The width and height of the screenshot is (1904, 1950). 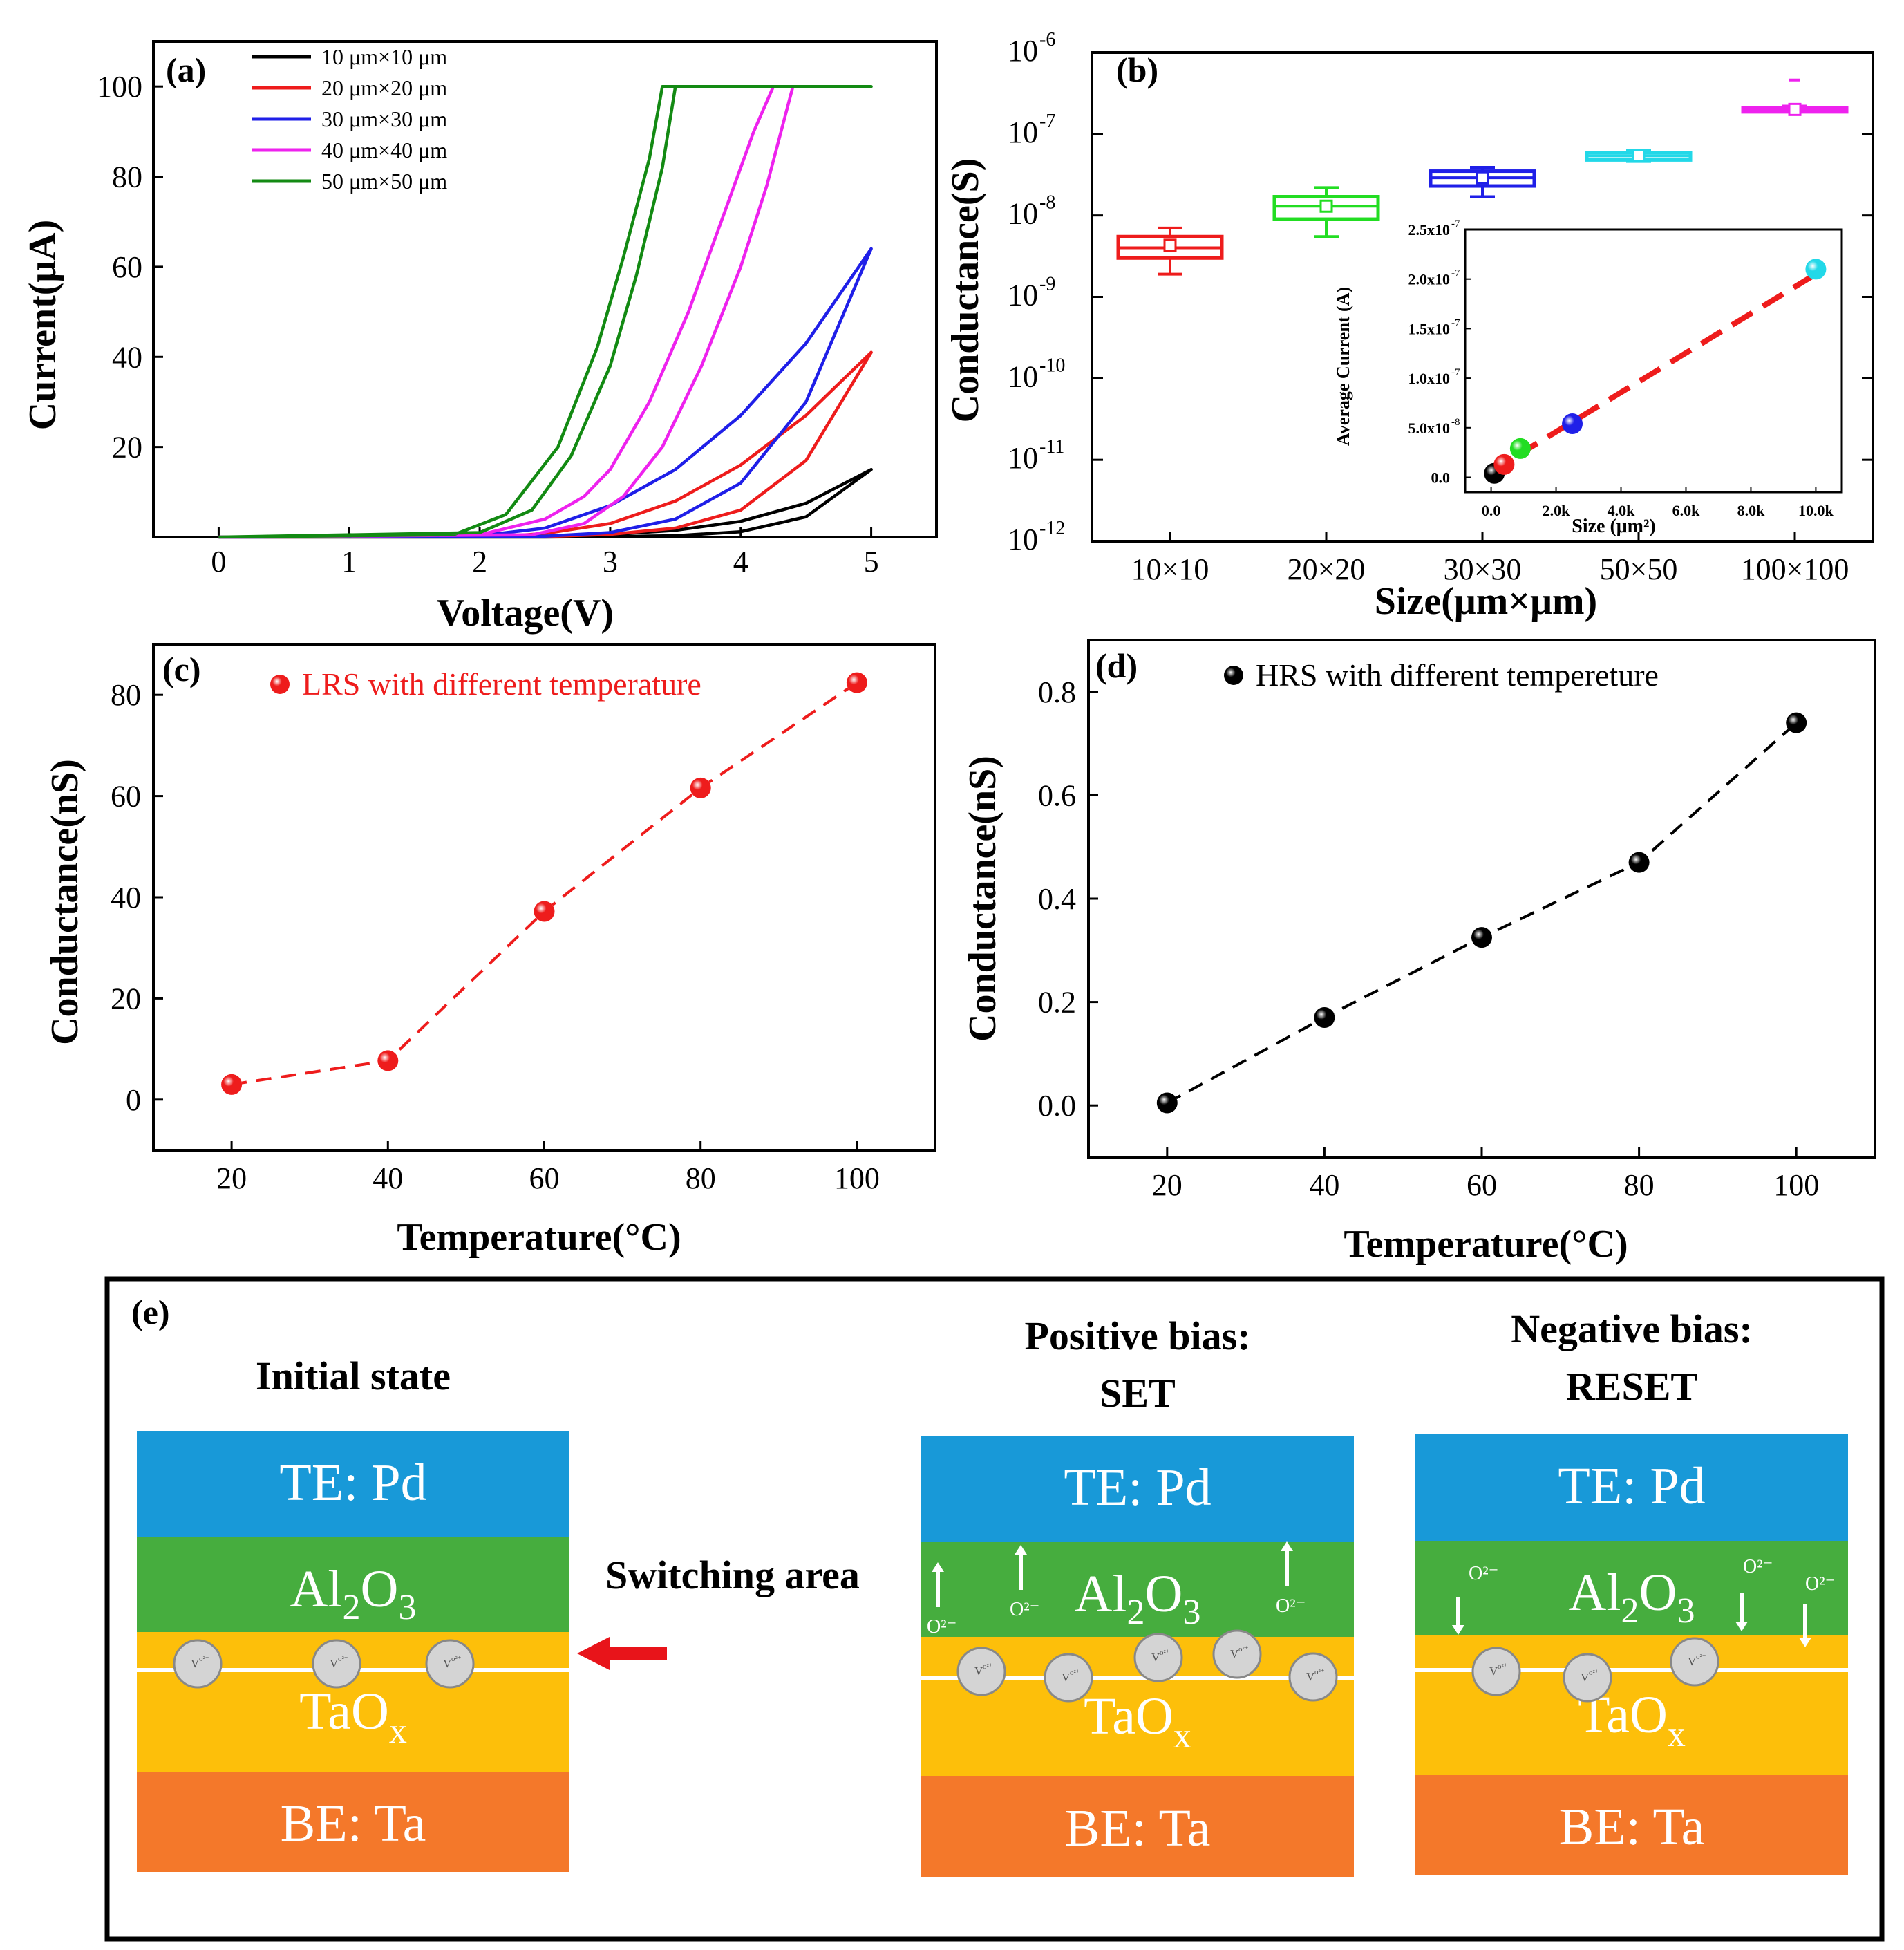 I want to click on inset-y-tick-label: 1.0x10, so click(x=1430, y=379).